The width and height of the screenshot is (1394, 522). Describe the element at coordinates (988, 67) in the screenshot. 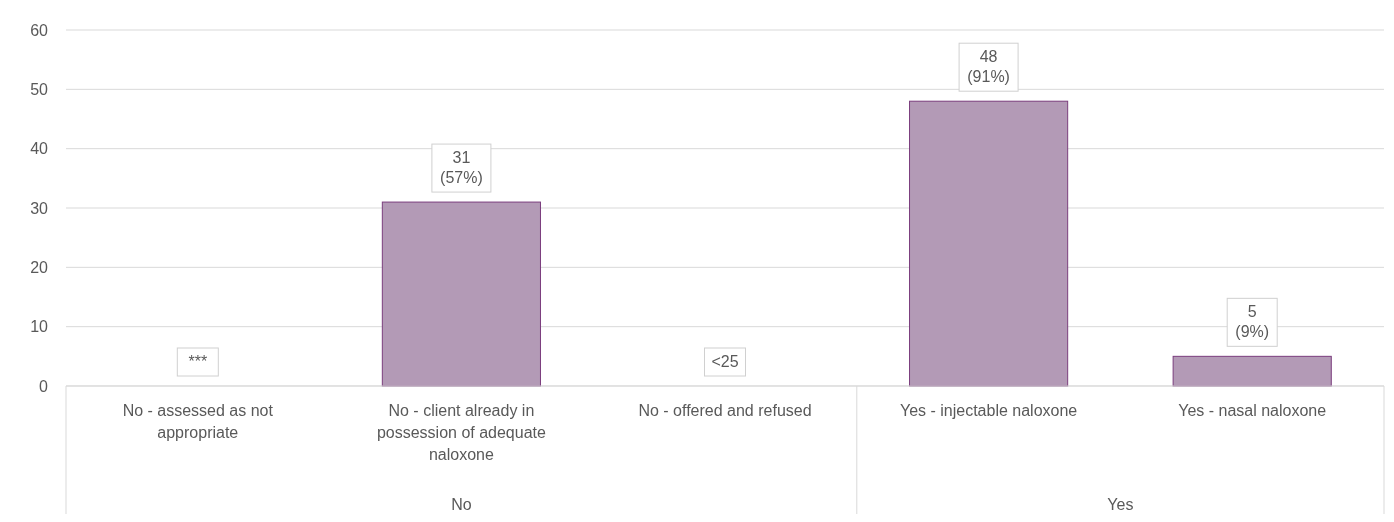

I see `data-label: 48 (91%)` at that location.